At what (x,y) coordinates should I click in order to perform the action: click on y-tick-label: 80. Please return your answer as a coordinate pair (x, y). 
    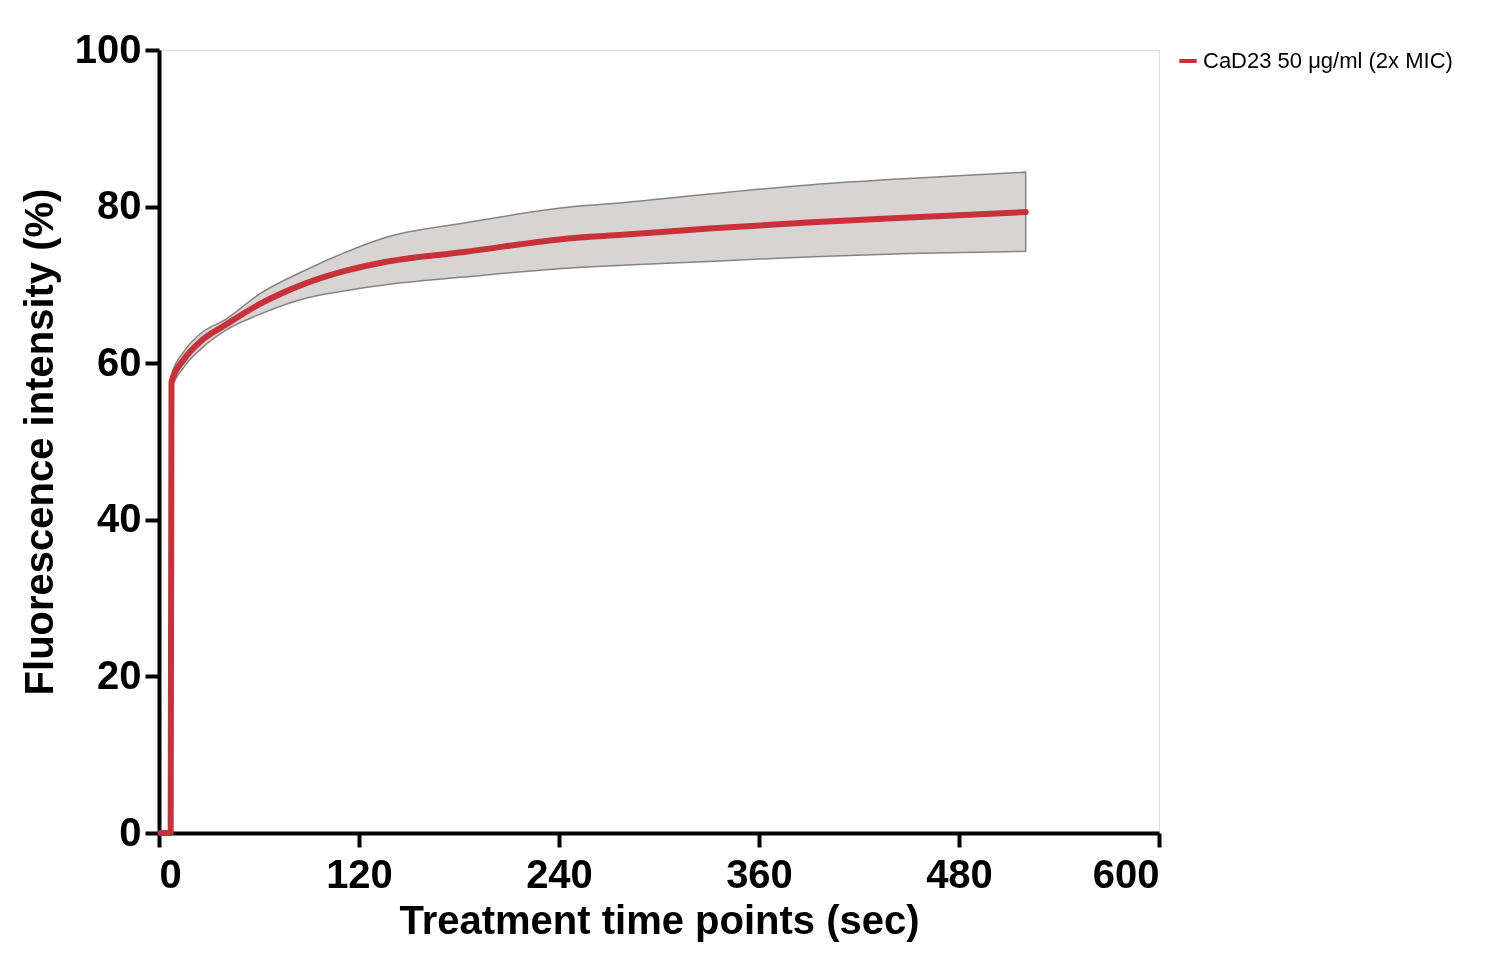
    Looking at the image, I should click on (119, 205).